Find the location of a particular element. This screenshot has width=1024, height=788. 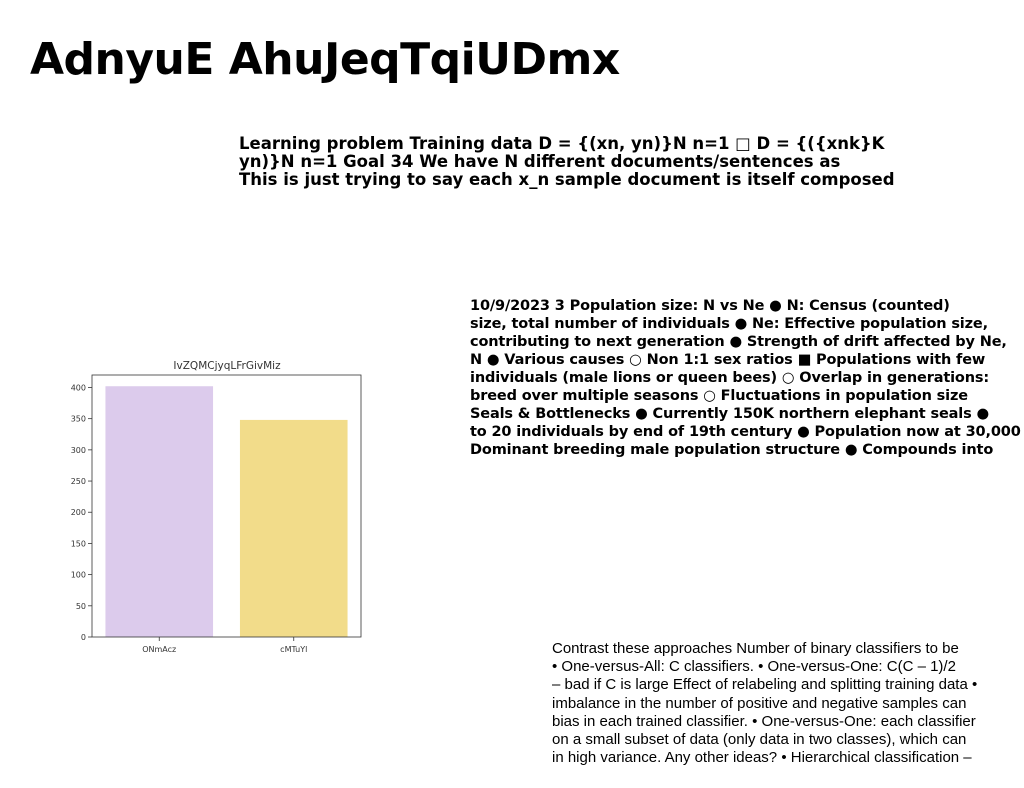

x-tick-label: ONmAcz is located at coordinates (159, 649).